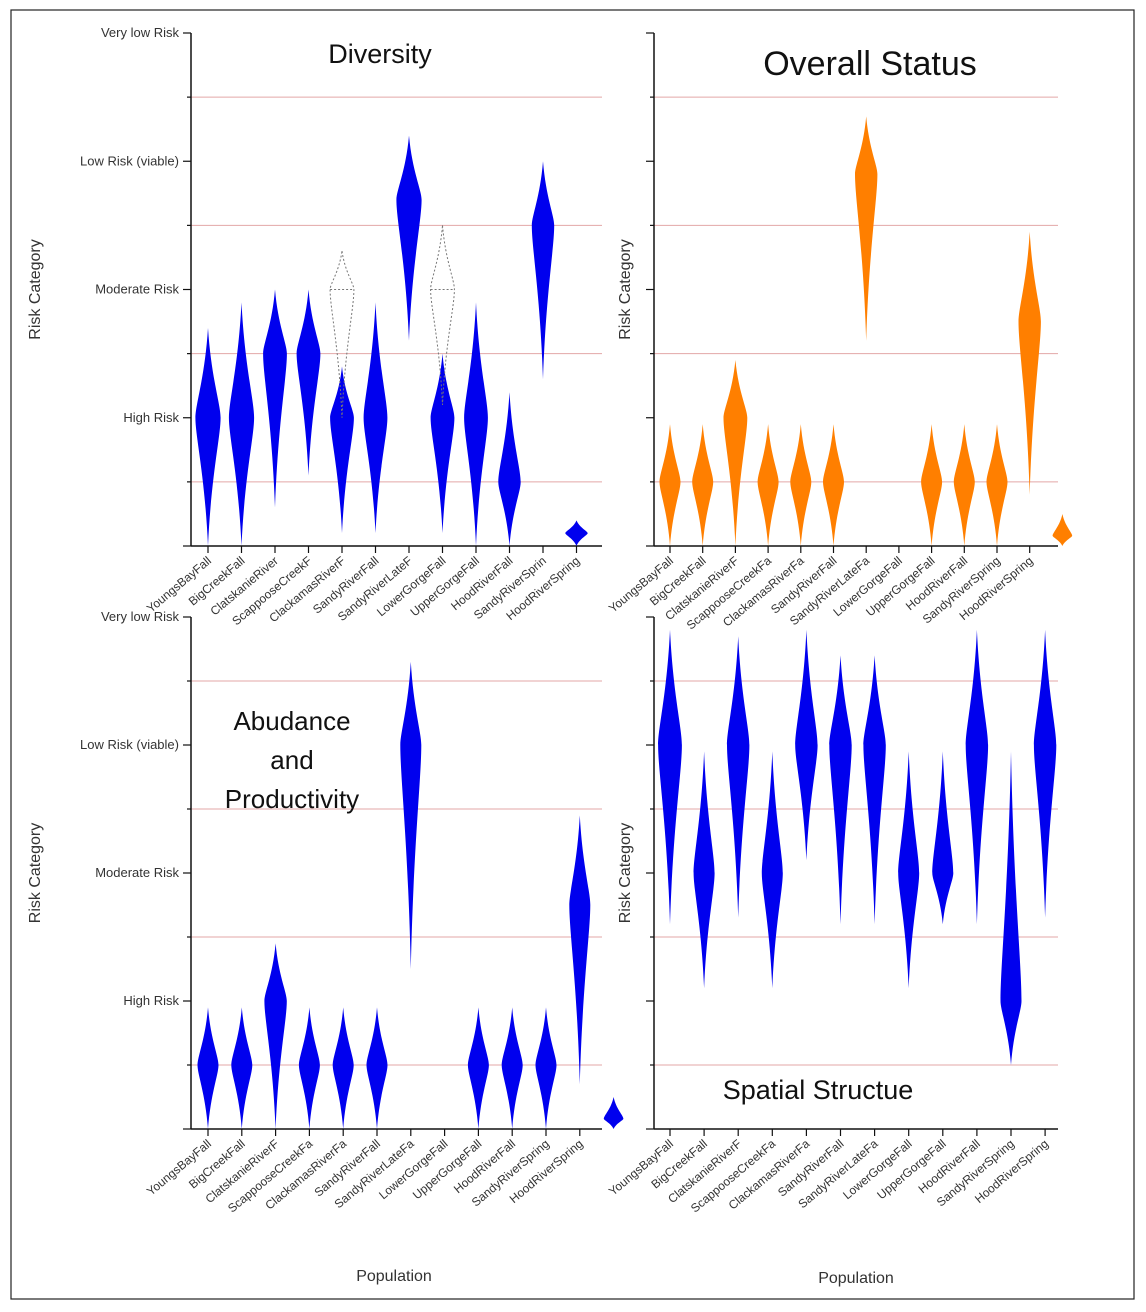 This screenshot has height=1312, width=1146. Describe the element at coordinates (870, 64) in the screenshot. I see `panel-title: Overall Status` at that location.